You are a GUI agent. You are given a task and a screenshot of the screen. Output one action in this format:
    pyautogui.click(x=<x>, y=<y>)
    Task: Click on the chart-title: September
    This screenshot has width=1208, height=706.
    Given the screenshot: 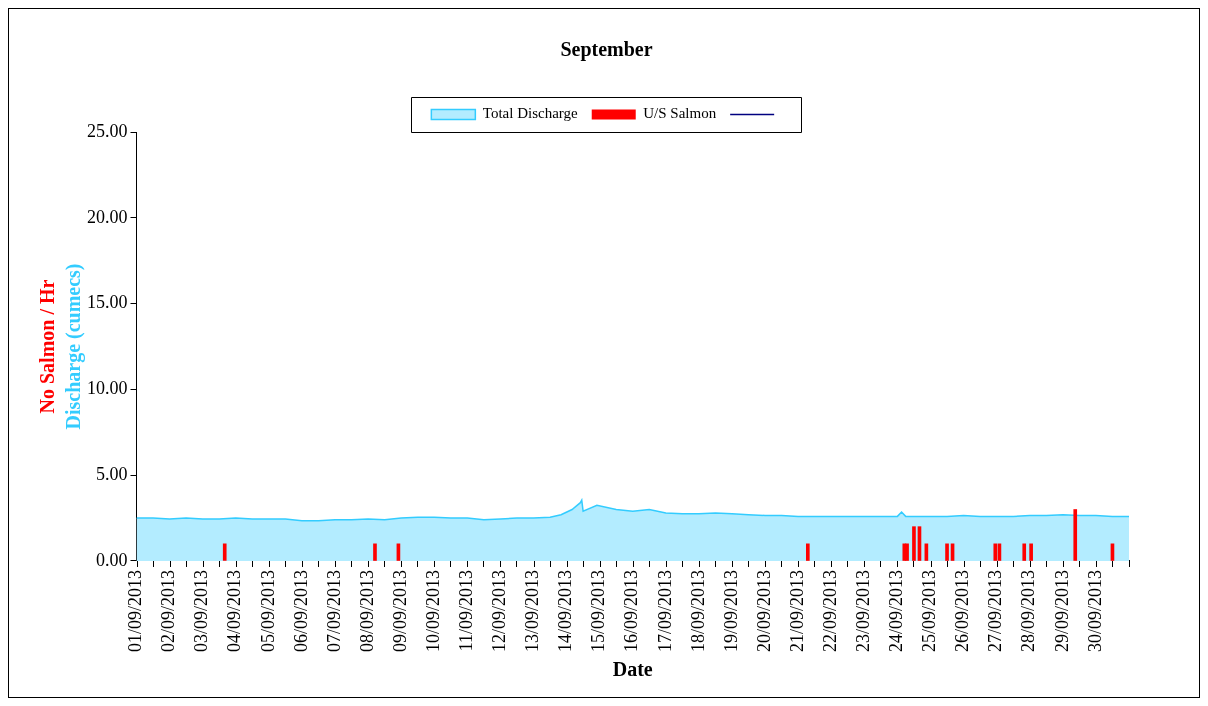 What is the action you would take?
    pyautogui.click(x=606, y=50)
    